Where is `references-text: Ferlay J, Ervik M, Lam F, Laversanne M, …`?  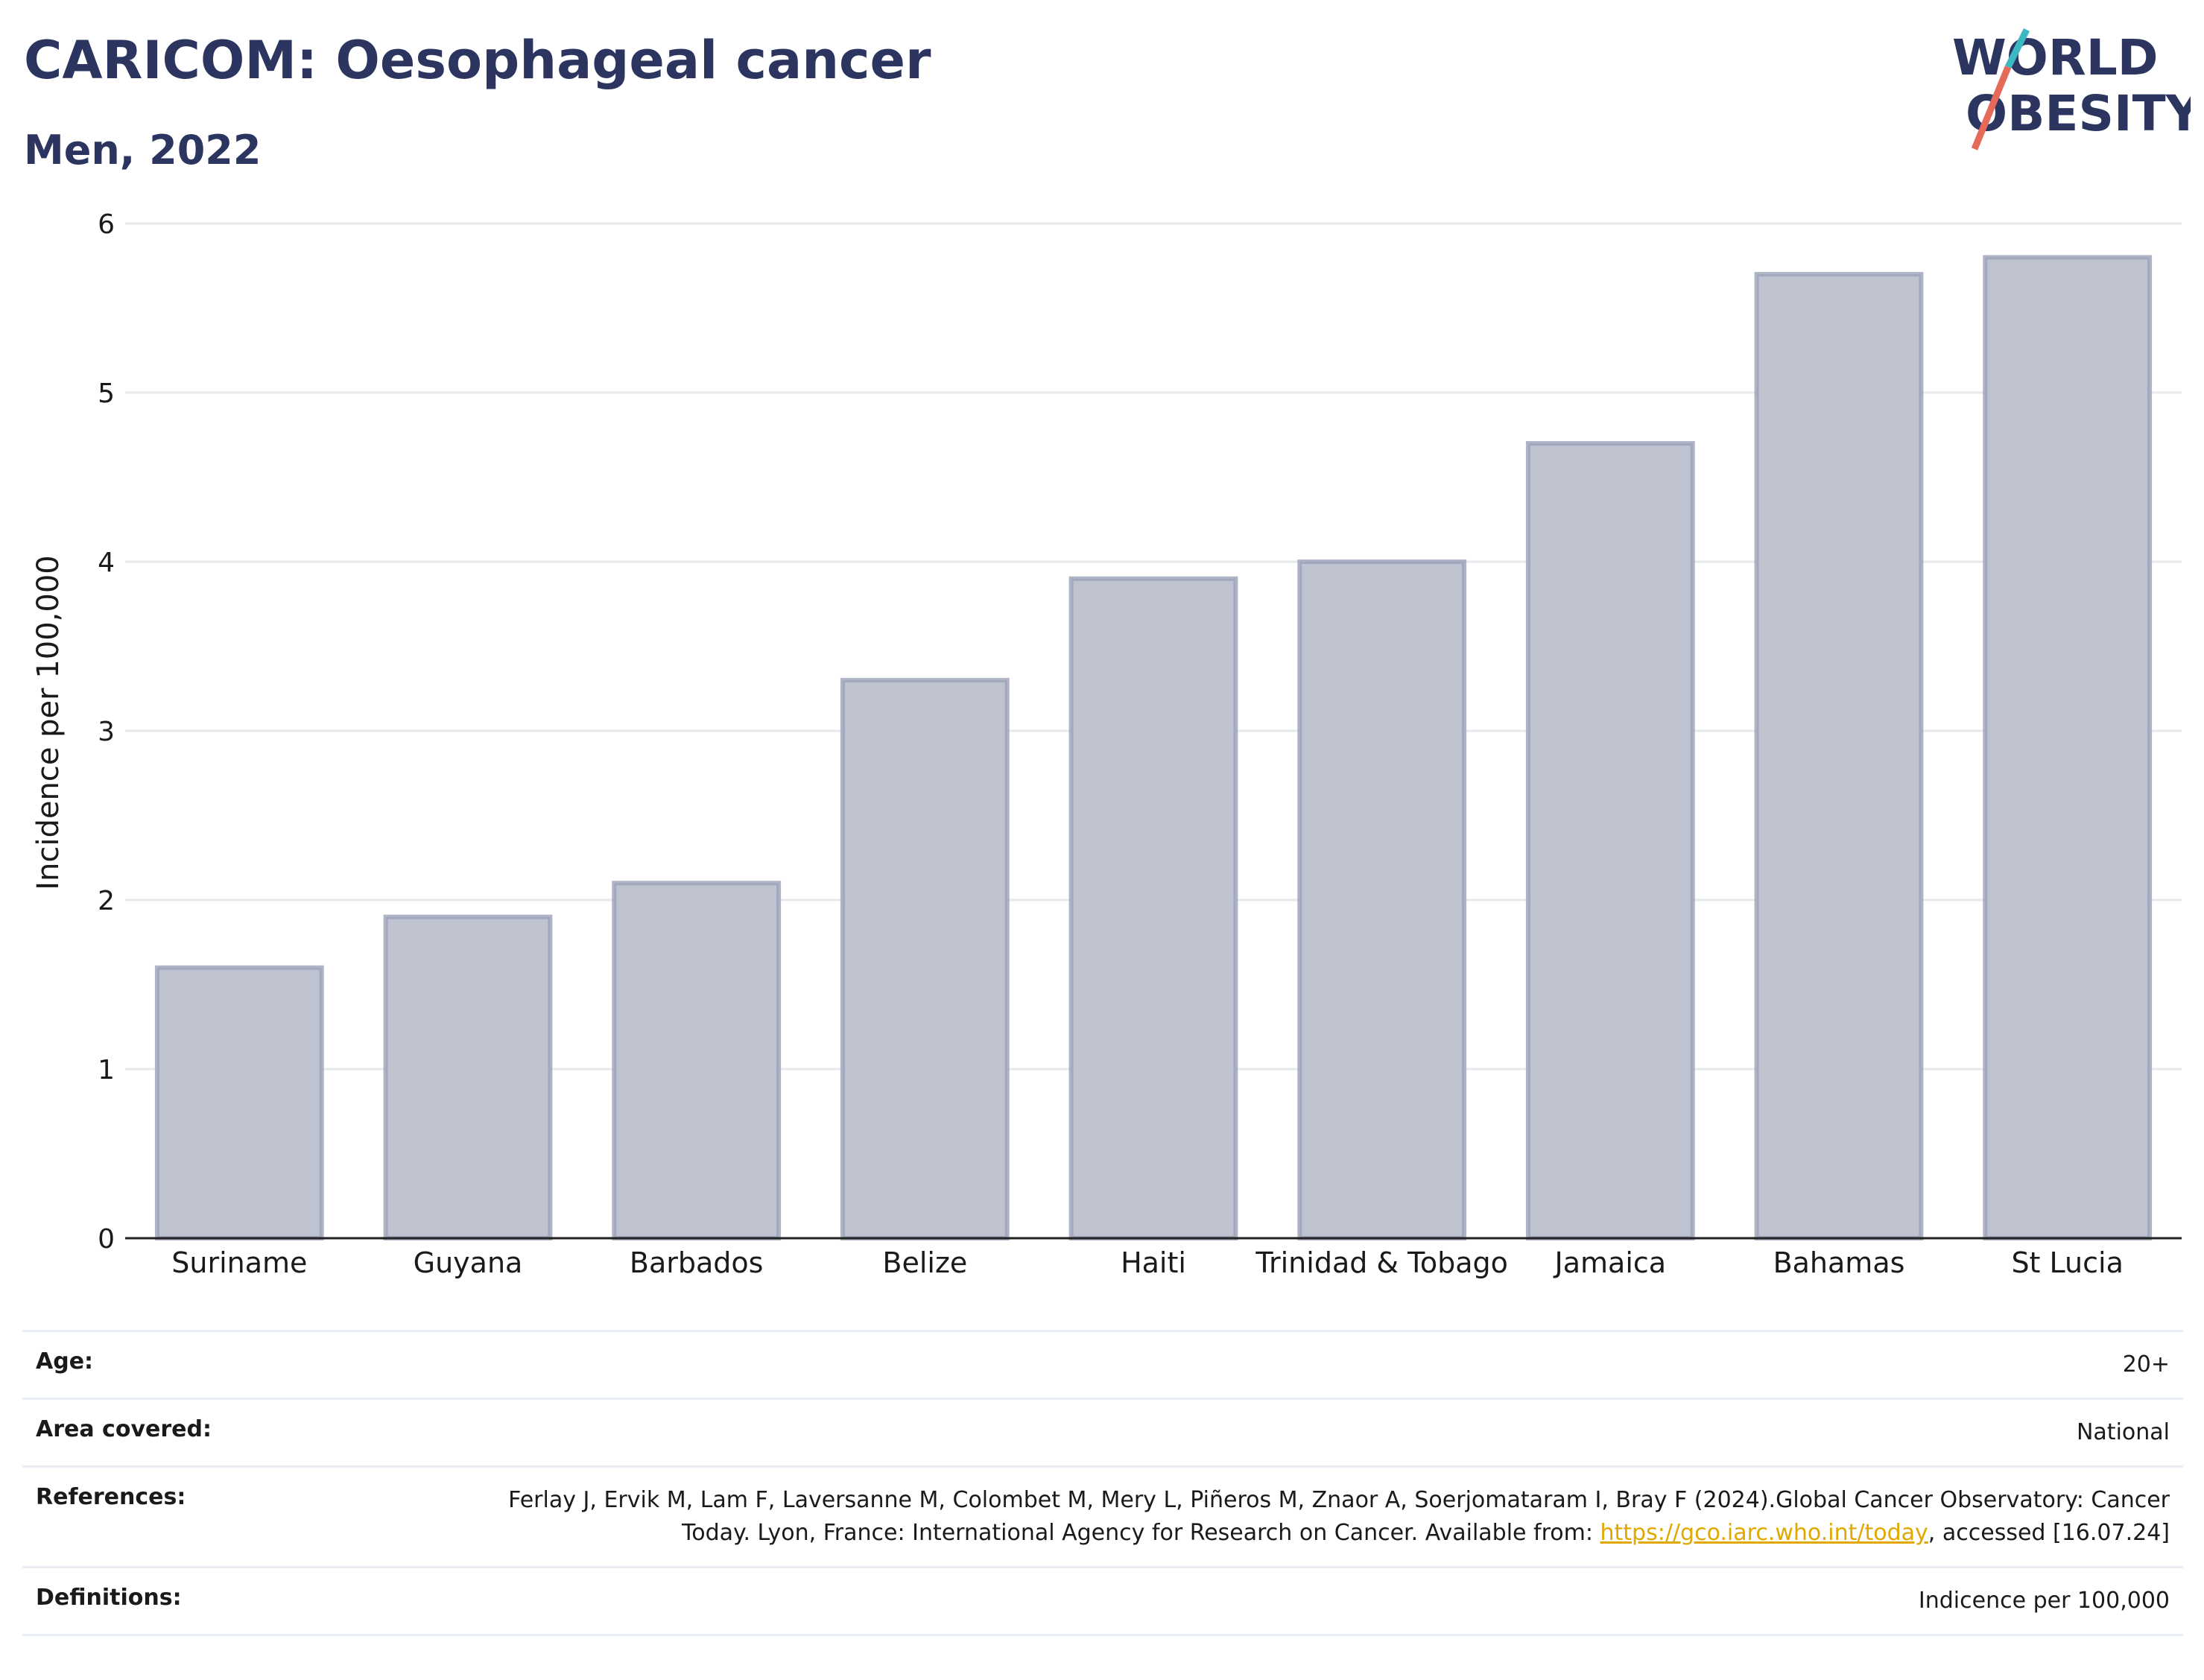
references-text: Ferlay J, Ervik M, Lam F, Laversanne M, … is located at coordinates (1339, 1516).